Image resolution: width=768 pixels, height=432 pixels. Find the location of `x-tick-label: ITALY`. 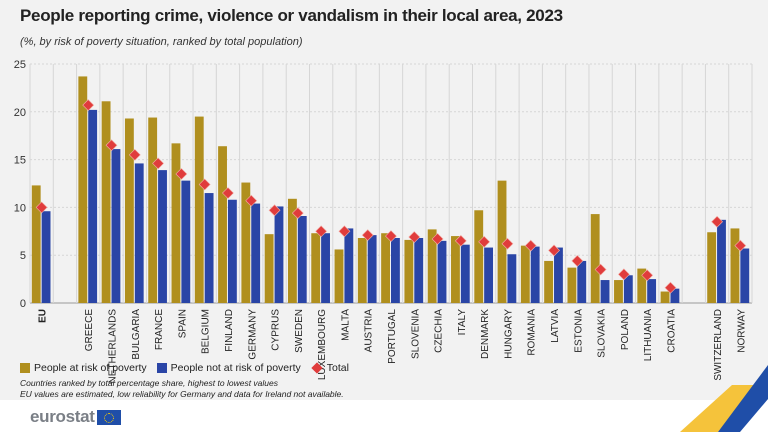

x-tick-label: ITALY is located at coordinates (462, 322).